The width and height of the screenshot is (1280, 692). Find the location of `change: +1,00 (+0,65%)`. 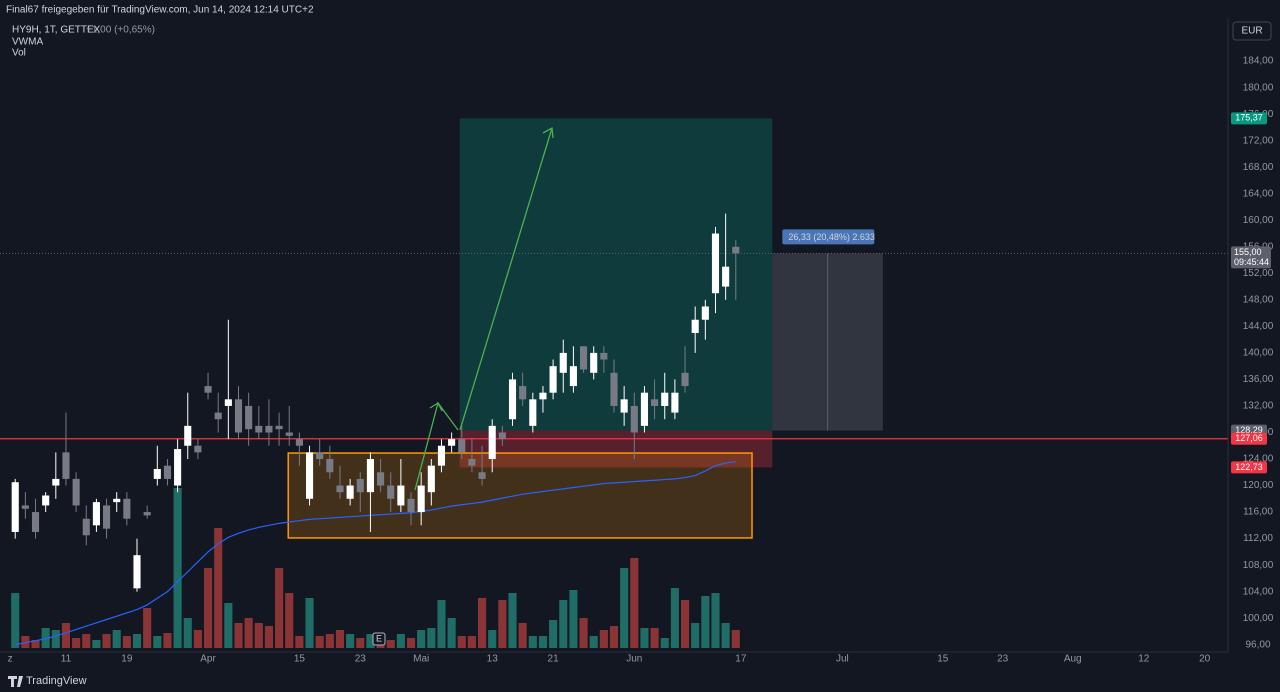

change: +1,00 (+0,65%) is located at coordinates (120, 30).